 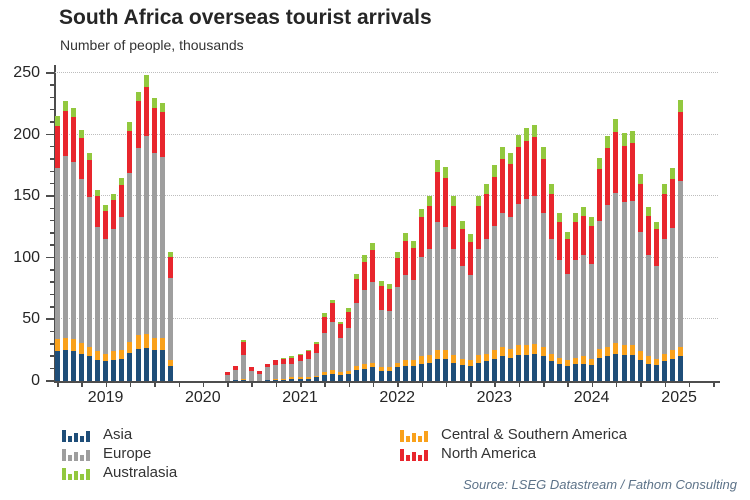 I want to click on bar-Feb-2025-central-southern-america, so click(x=648, y=360).